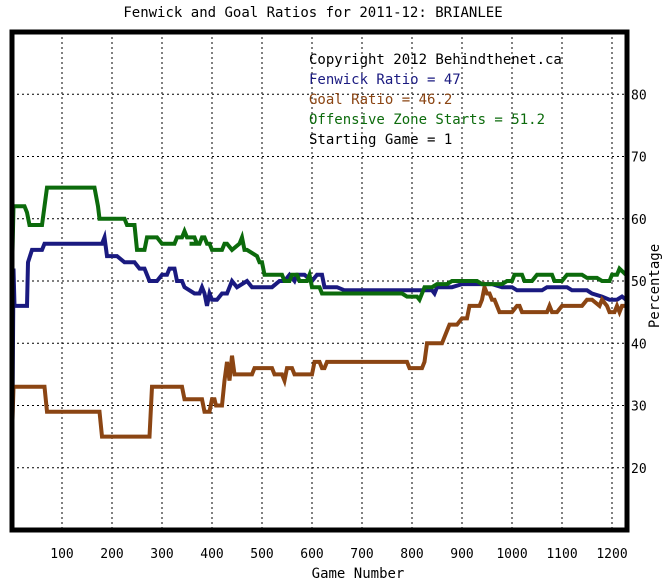 The height and width of the screenshot is (580, 665). What do you see at coordinates (427, 120) in the screenshot?
I see `annotation-text: Offensive Zone Starts = 51.2` at bounding box center [427, 120].